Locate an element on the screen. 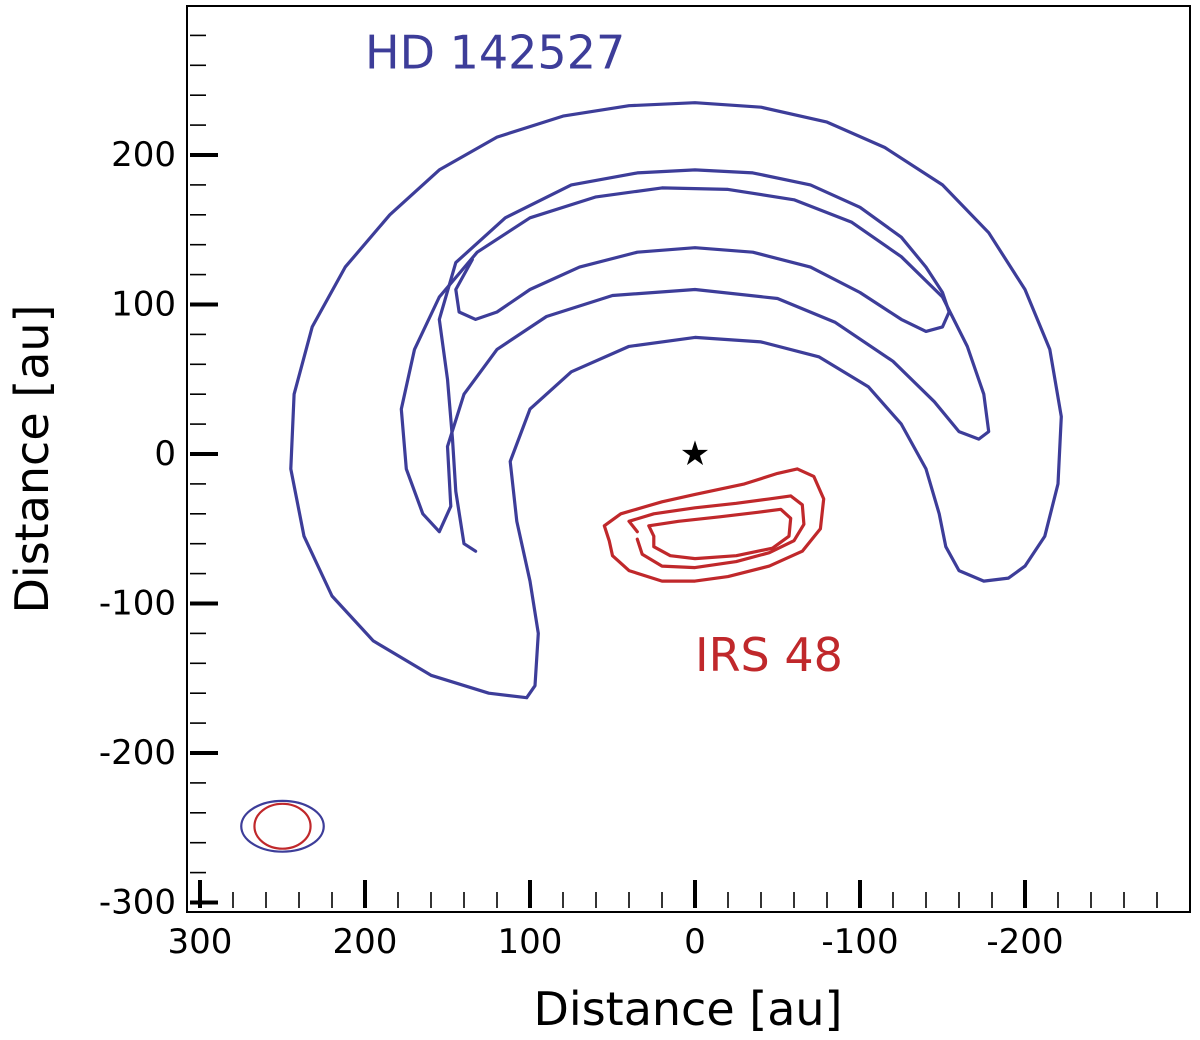  x-tick-label: 200 is located at coordinates (365, 942).